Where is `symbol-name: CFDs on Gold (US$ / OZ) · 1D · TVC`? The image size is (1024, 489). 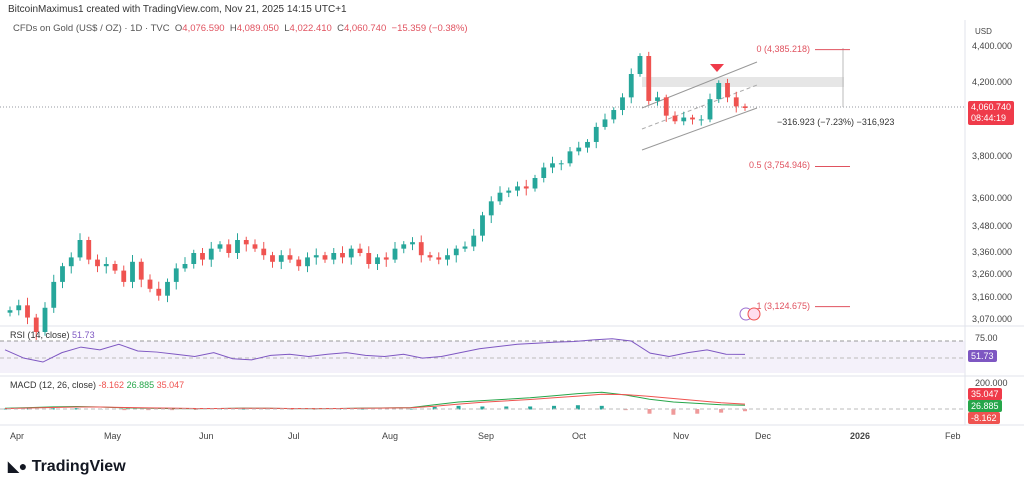
symbol-name: CFDs on Gold (US$ / OZ) · 1D · TVC is located at coordinates (91, 28).